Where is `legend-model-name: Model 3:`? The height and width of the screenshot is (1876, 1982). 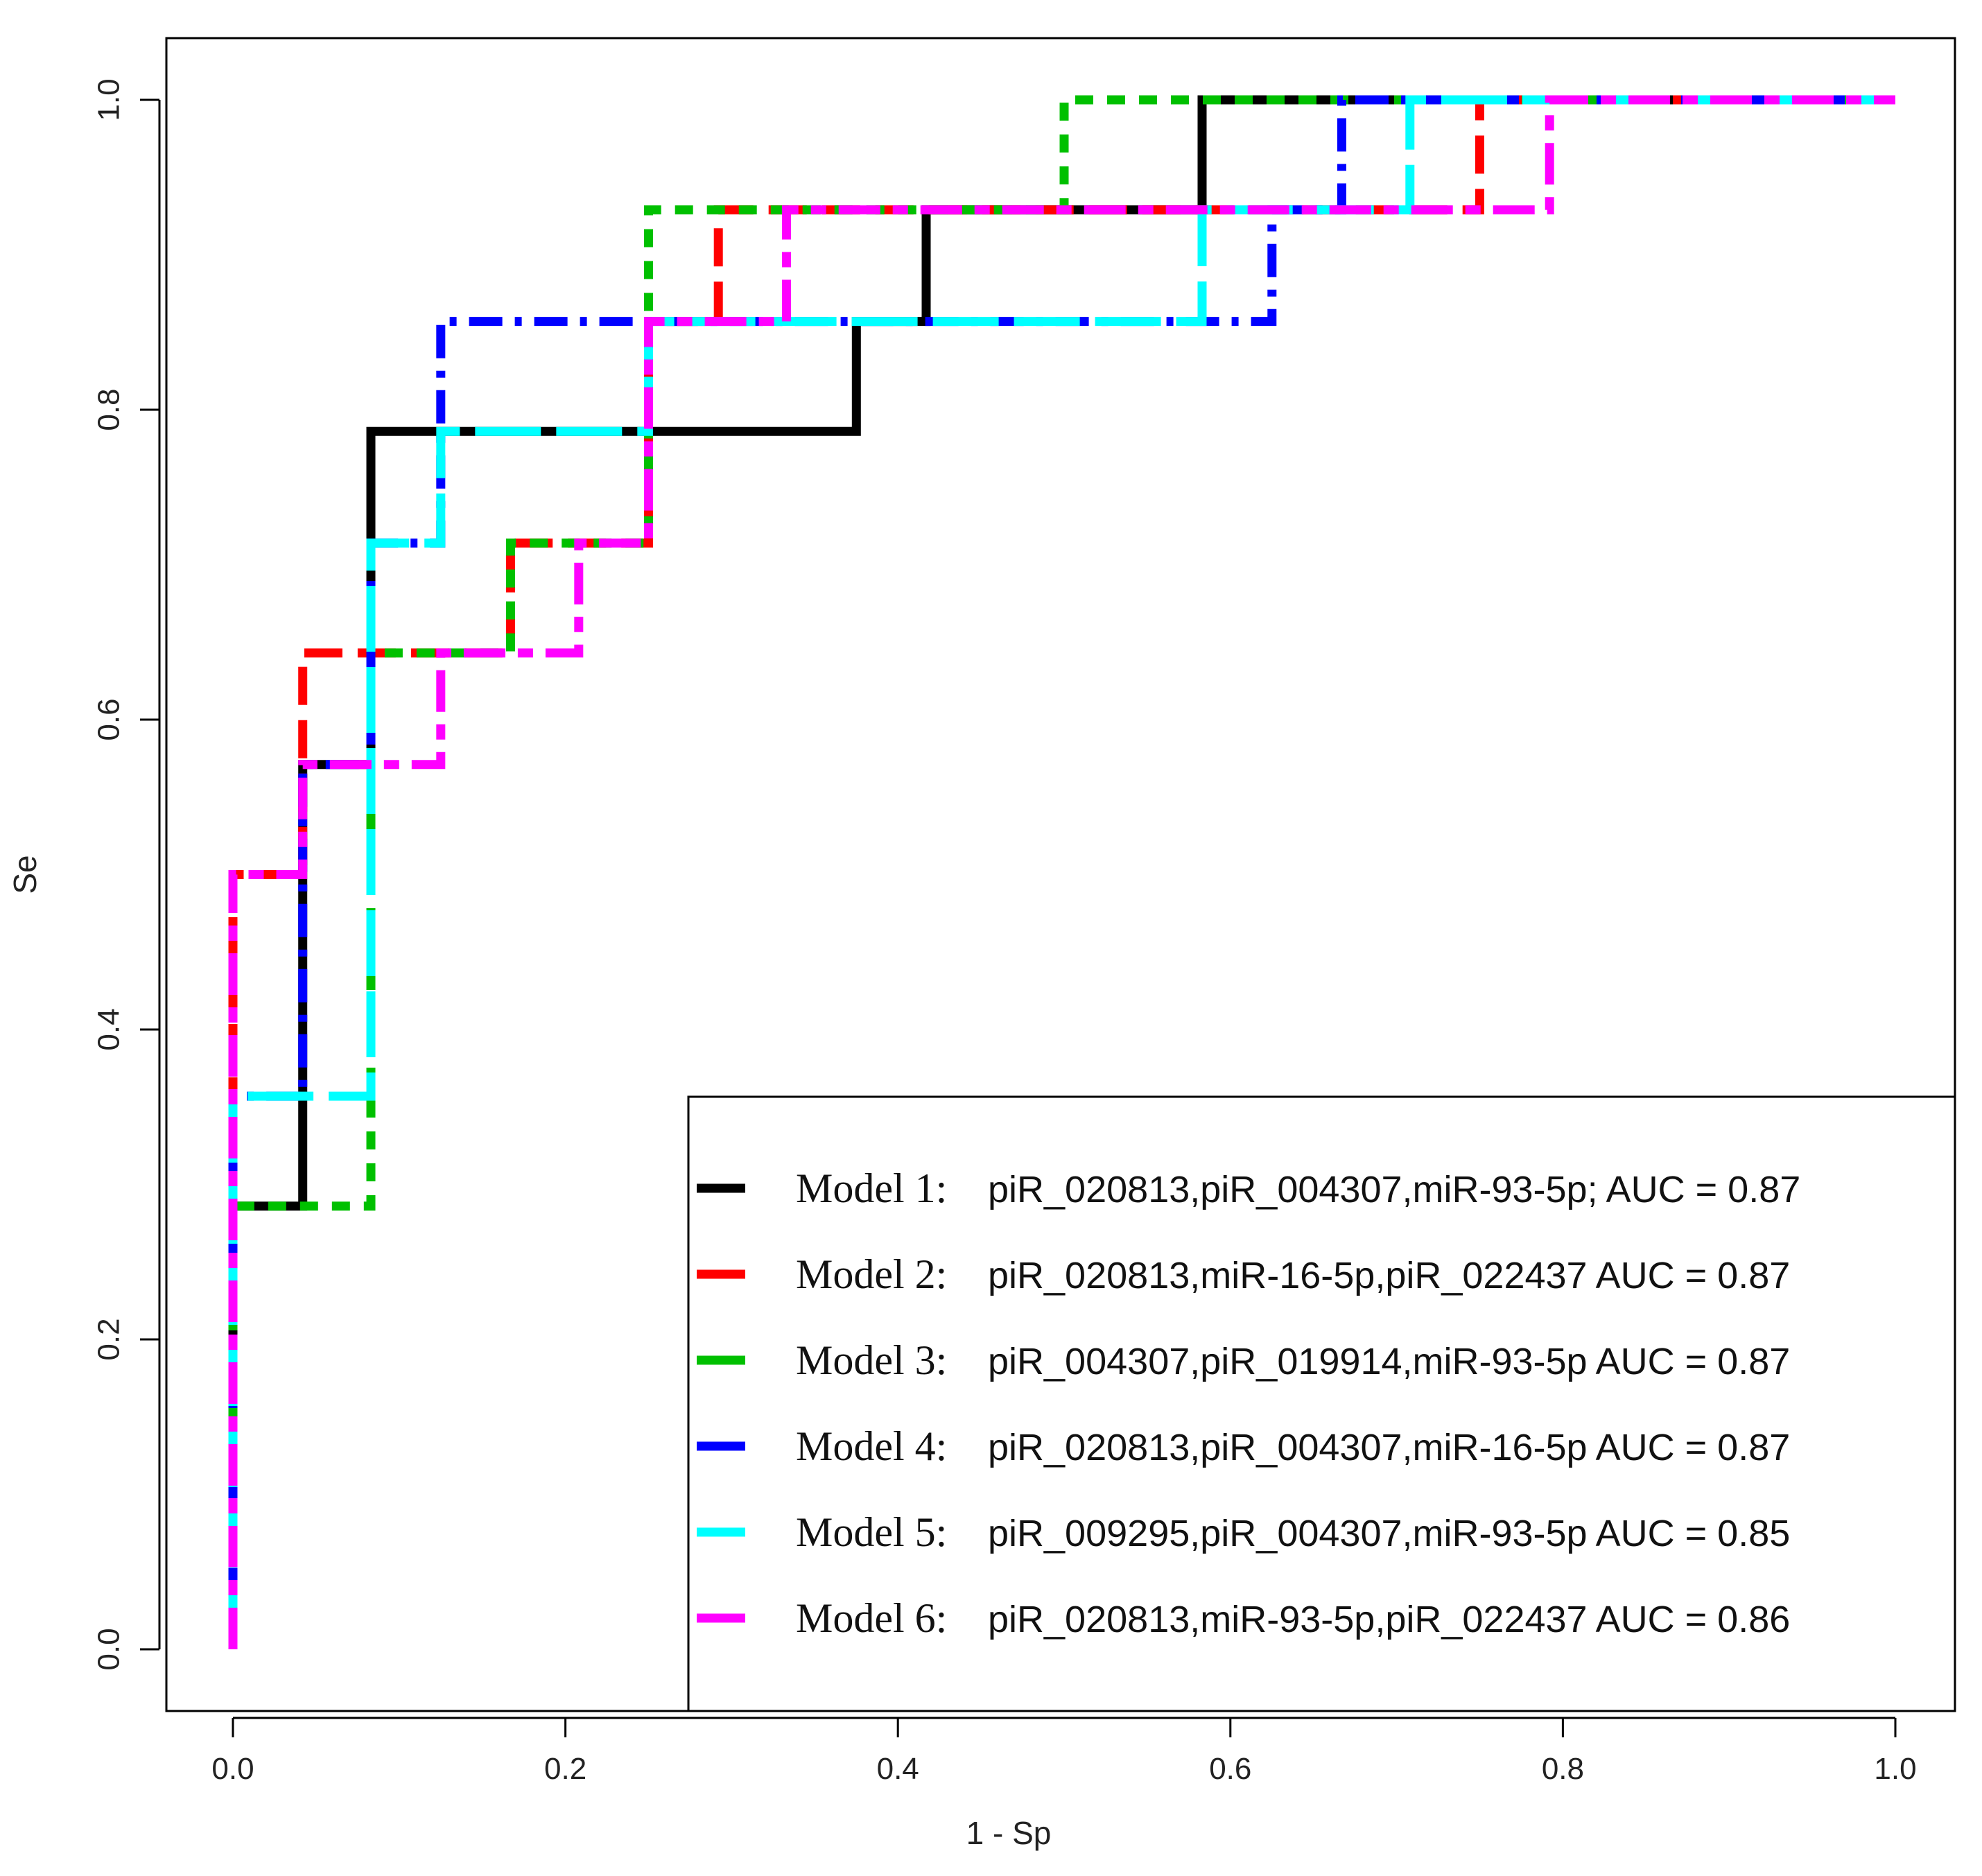
legend-model-name: Model 3: is located at coordinates (871, 1360).